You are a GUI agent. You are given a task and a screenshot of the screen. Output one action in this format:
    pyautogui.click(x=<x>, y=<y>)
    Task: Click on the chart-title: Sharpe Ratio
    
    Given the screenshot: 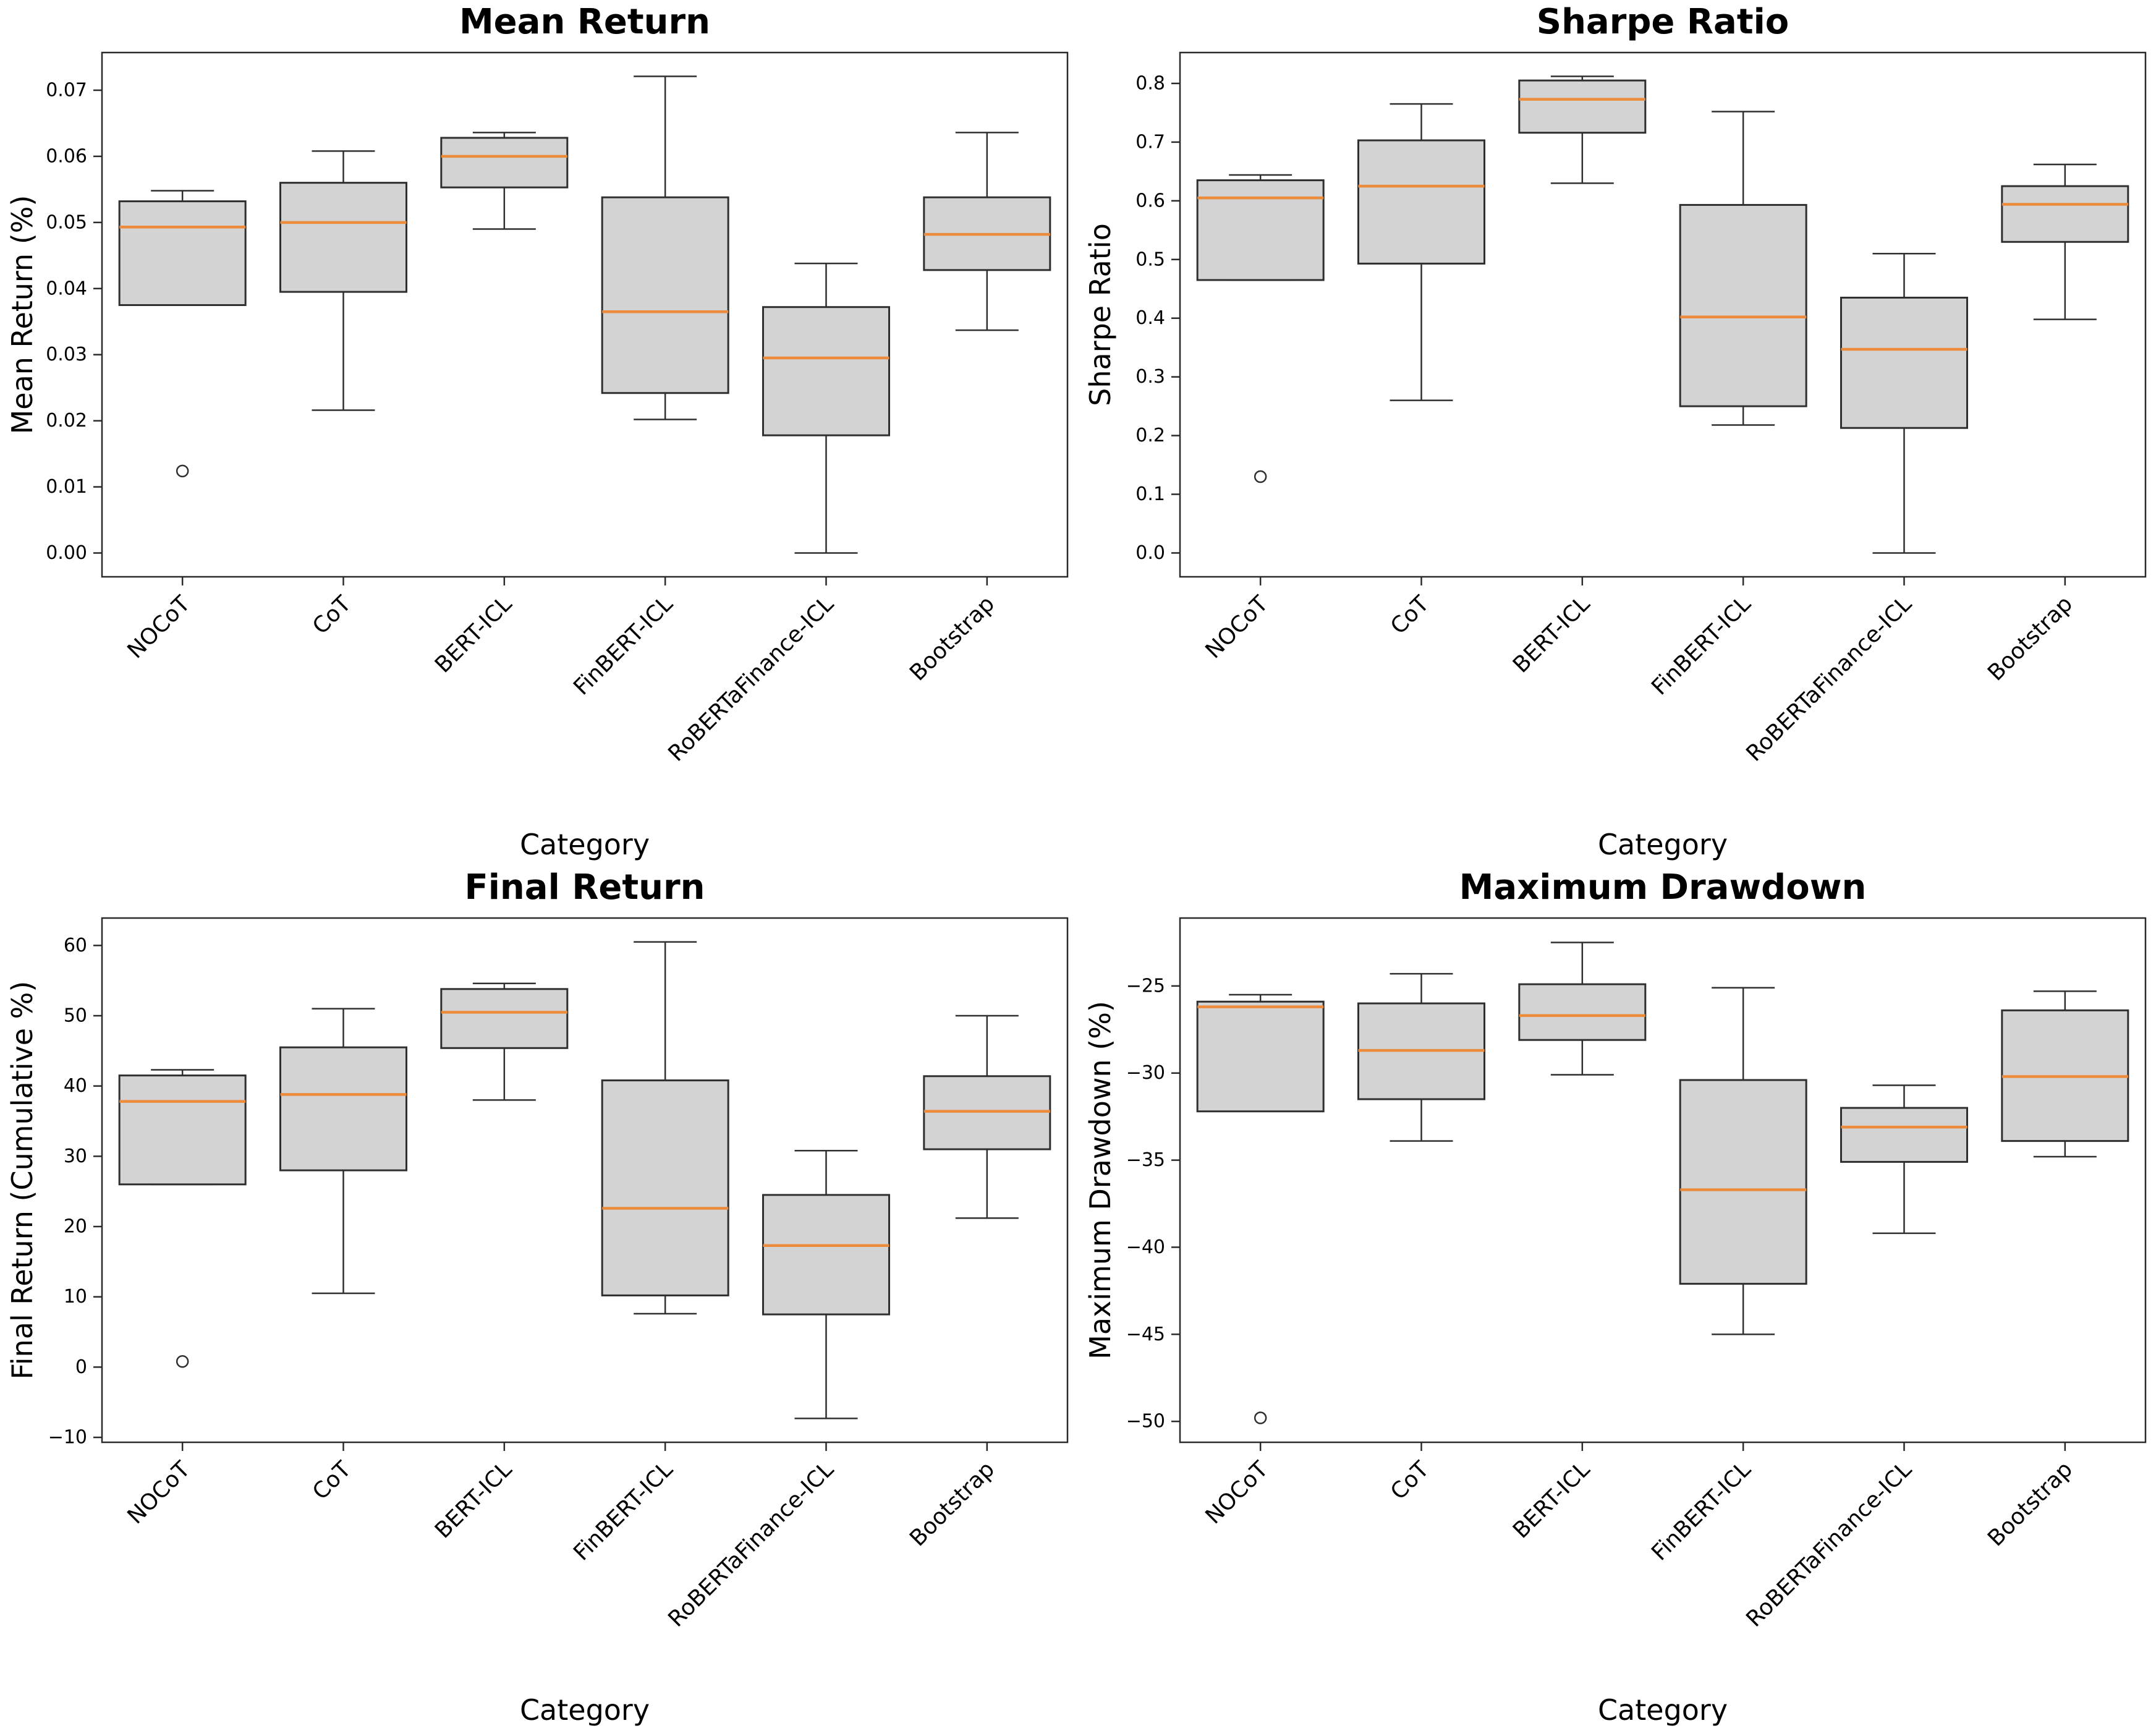 What is the action you would take?
    pyautogui.click(x=1663, y=22)
    